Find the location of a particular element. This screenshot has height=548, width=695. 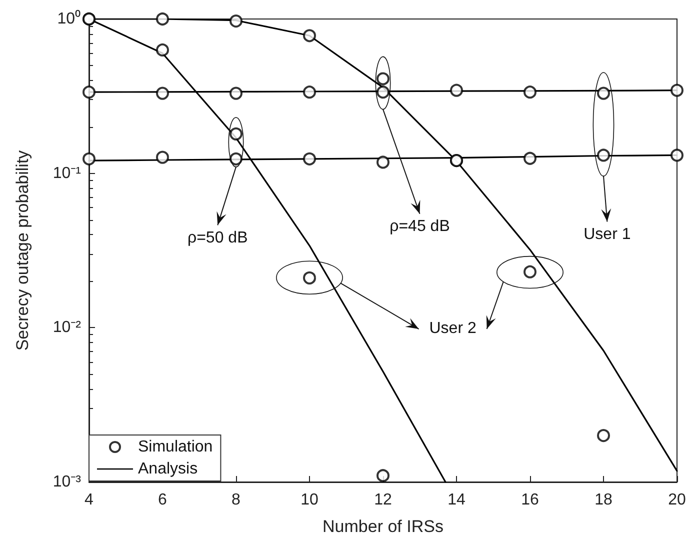

x-tick-label: 10 is located at coordinates (309, 500).